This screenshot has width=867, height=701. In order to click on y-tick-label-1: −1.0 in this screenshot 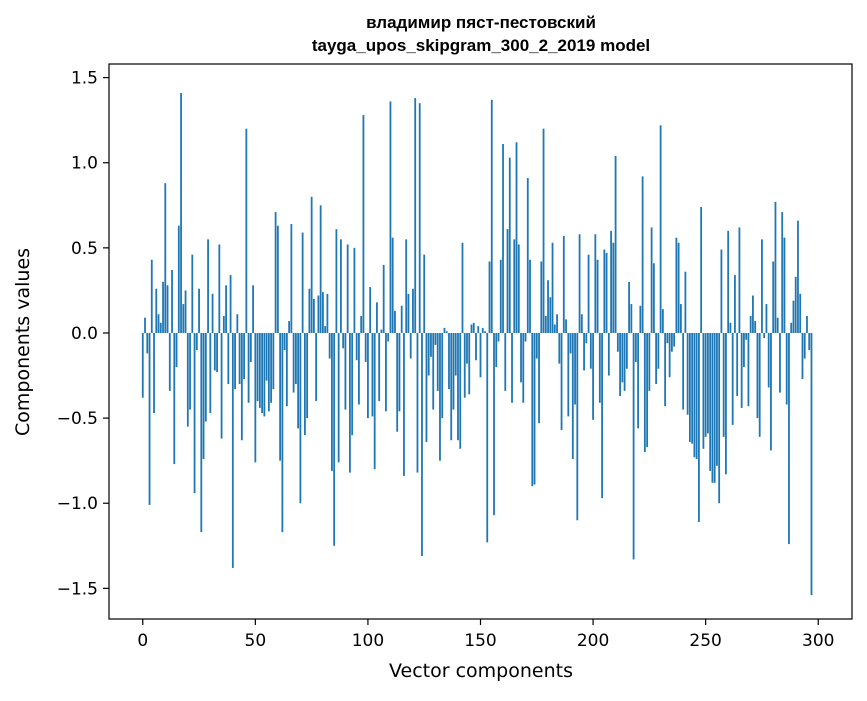, I will do `click(77, 504)`.